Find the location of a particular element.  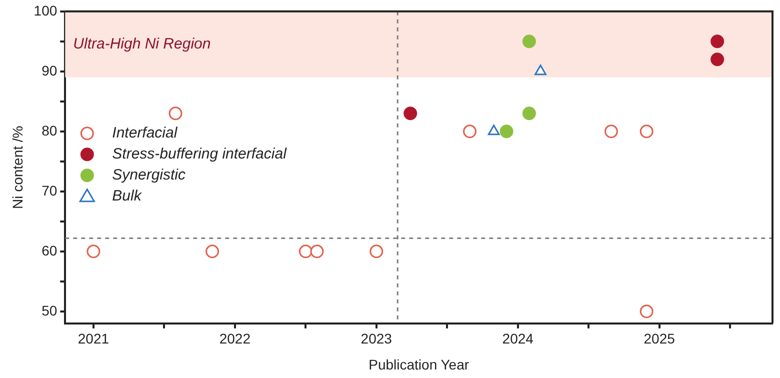

x-tick-label: 2025 is located at coordinates (660, 338).